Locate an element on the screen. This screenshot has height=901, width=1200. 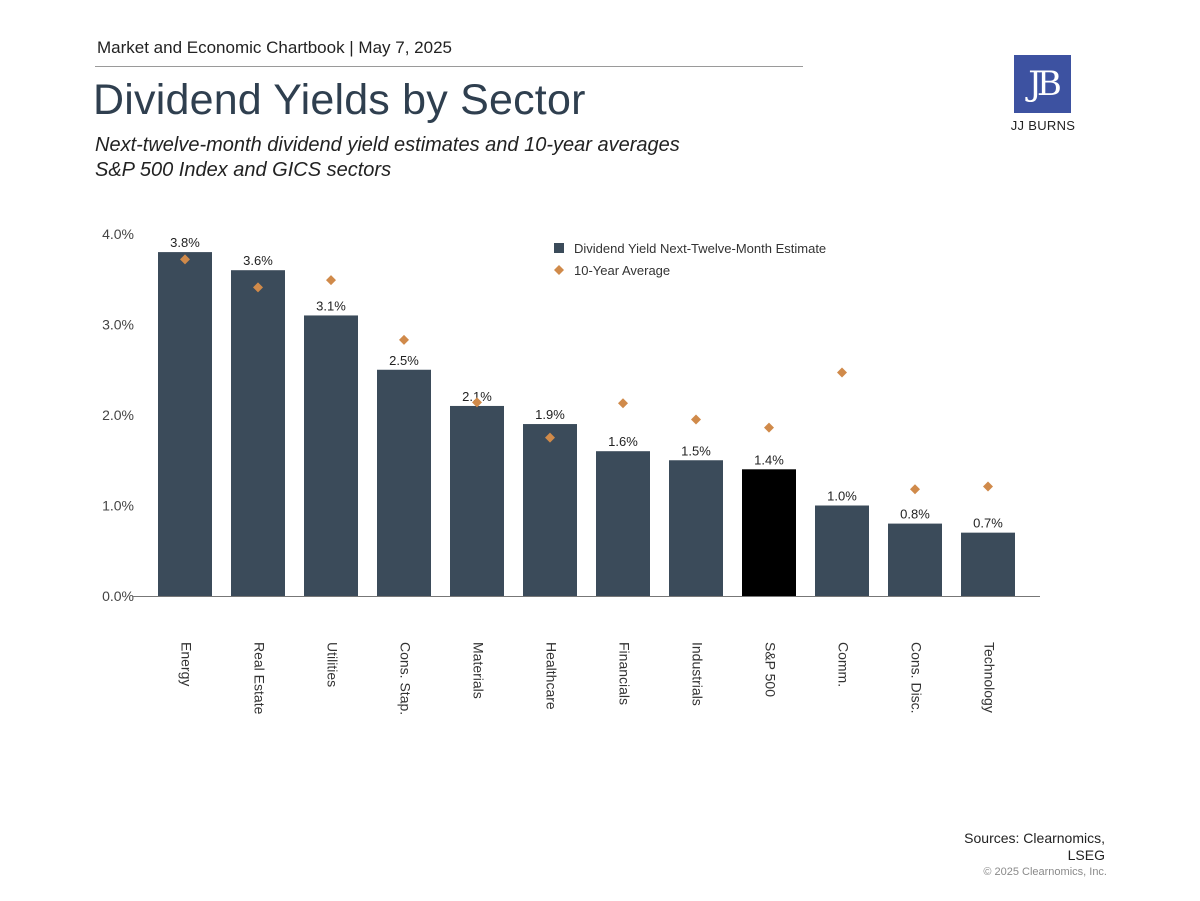
y-tick-label: 0.0% is located at coordinates (118, 596).